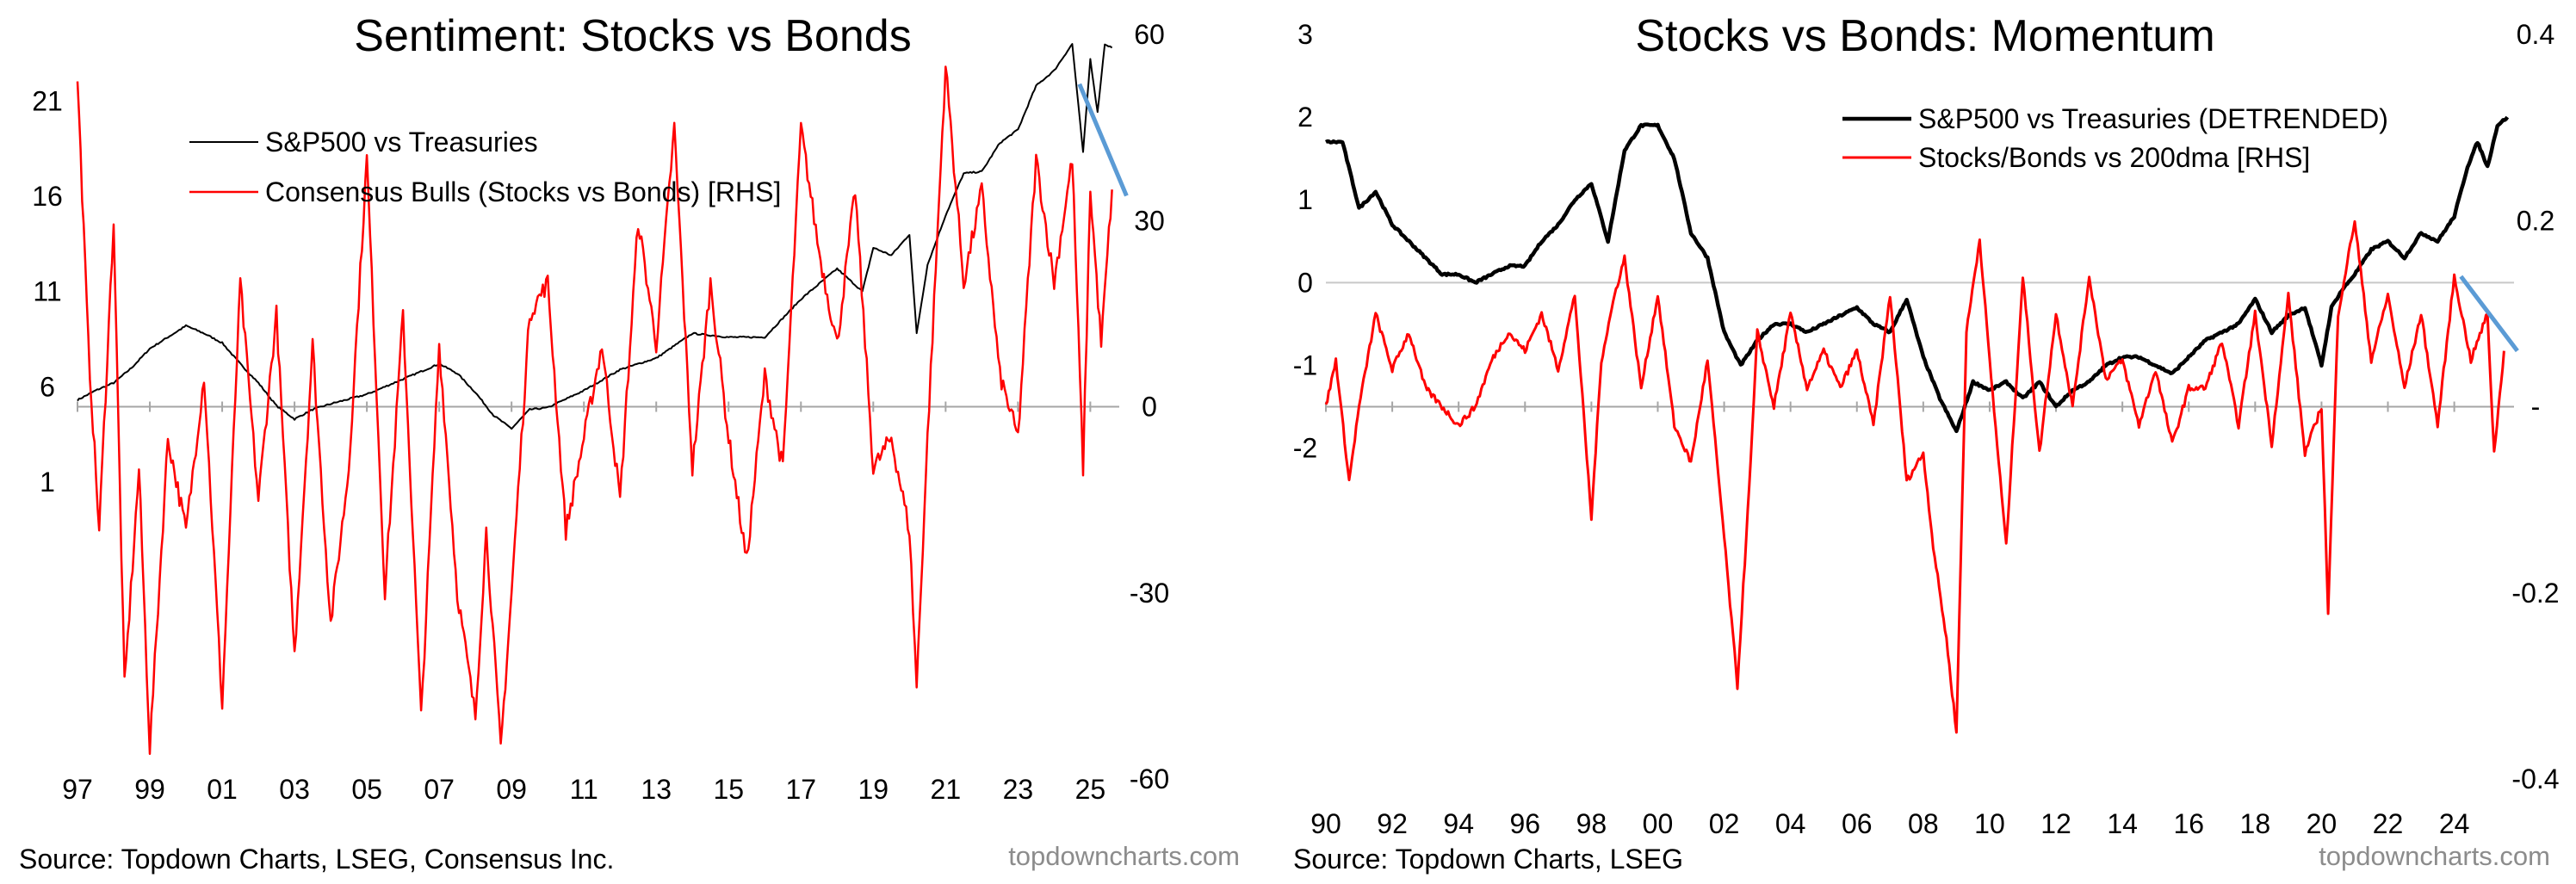 This screenshot has height=884, width=2576. Describe the element at coordinates (2153, 119) in the screenshot. I see `legend-label: S&P500 vs Treasuries (DETRENDED)` at that location.